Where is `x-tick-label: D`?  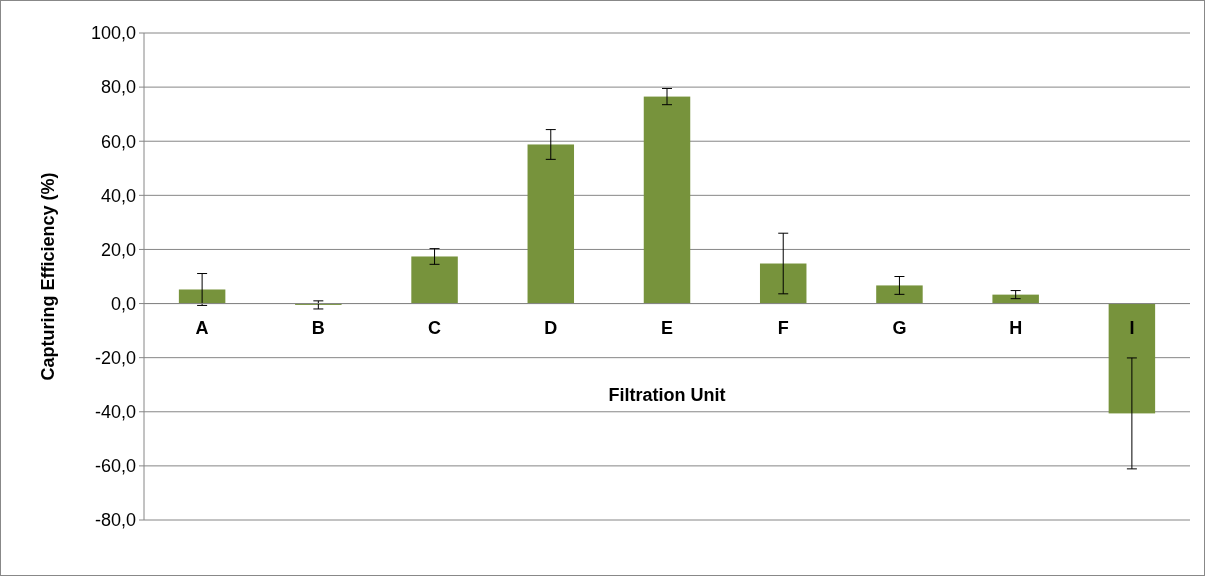
x-tick-label: D is located at coordinates (551, 327).